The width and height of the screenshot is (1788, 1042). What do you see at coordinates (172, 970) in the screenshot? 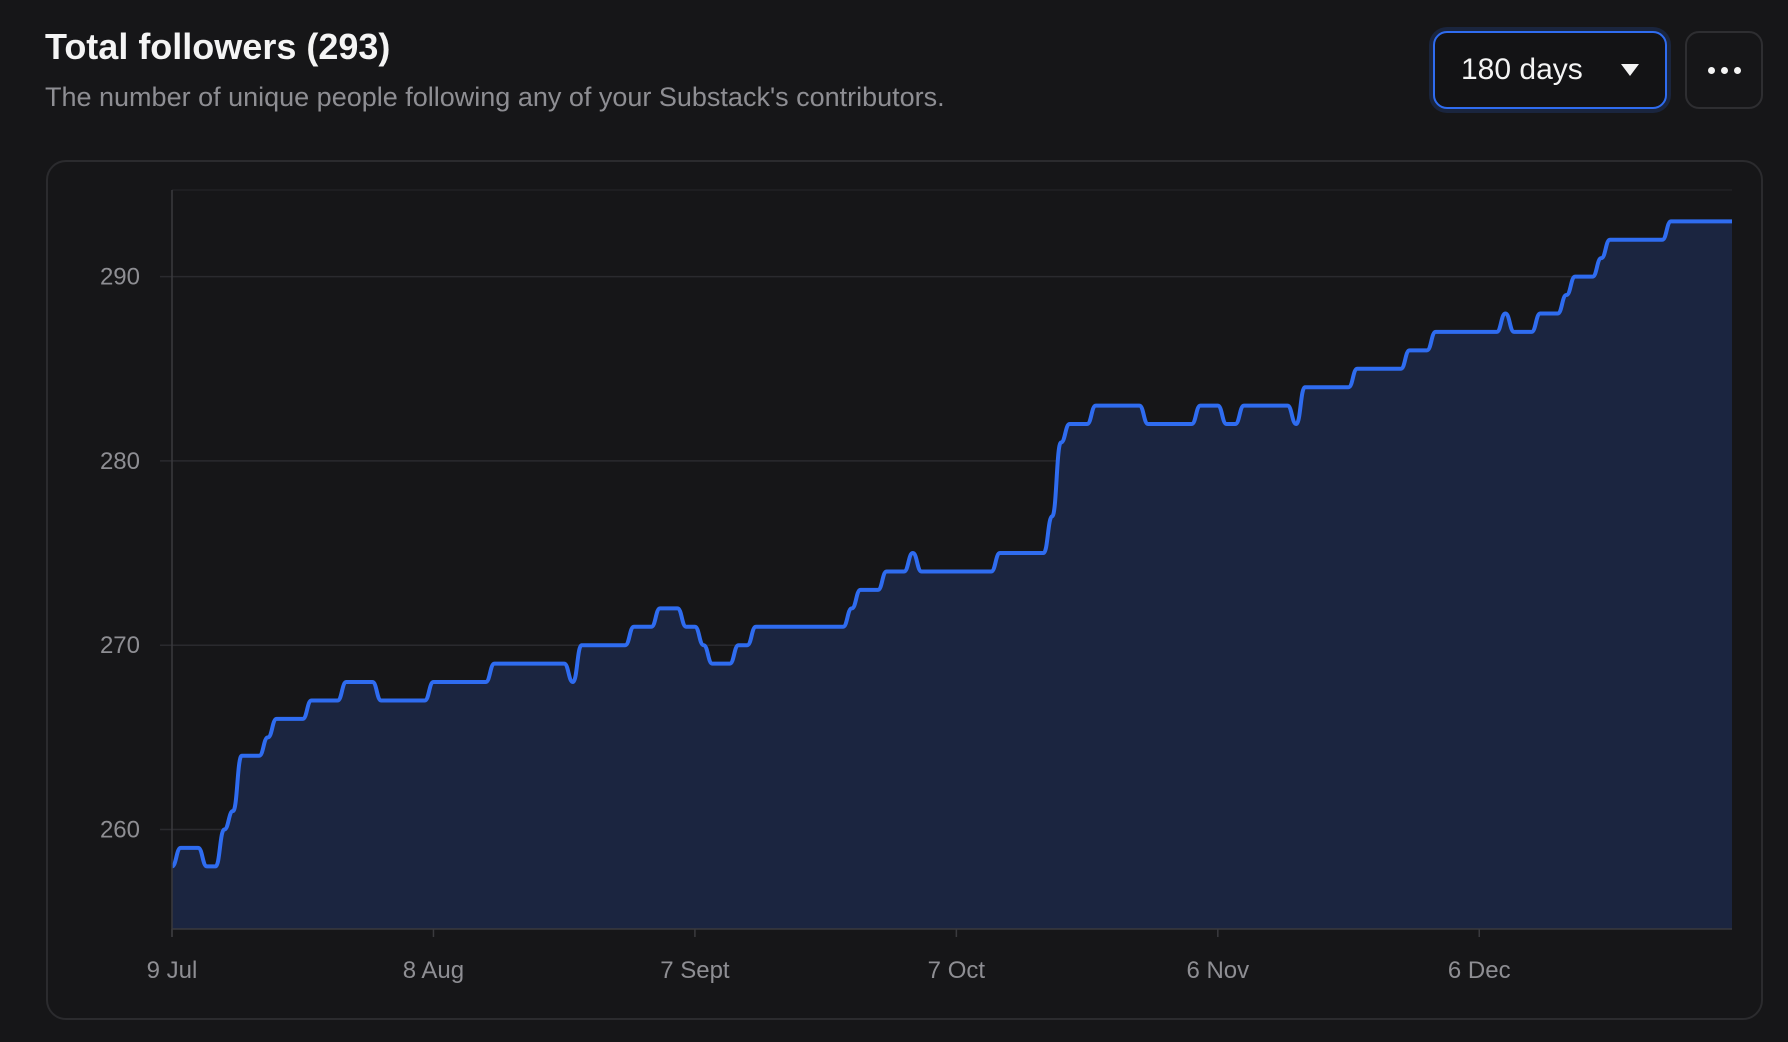
I see `x-tick-label: 9 Jul` at bounding box center [172, 970].